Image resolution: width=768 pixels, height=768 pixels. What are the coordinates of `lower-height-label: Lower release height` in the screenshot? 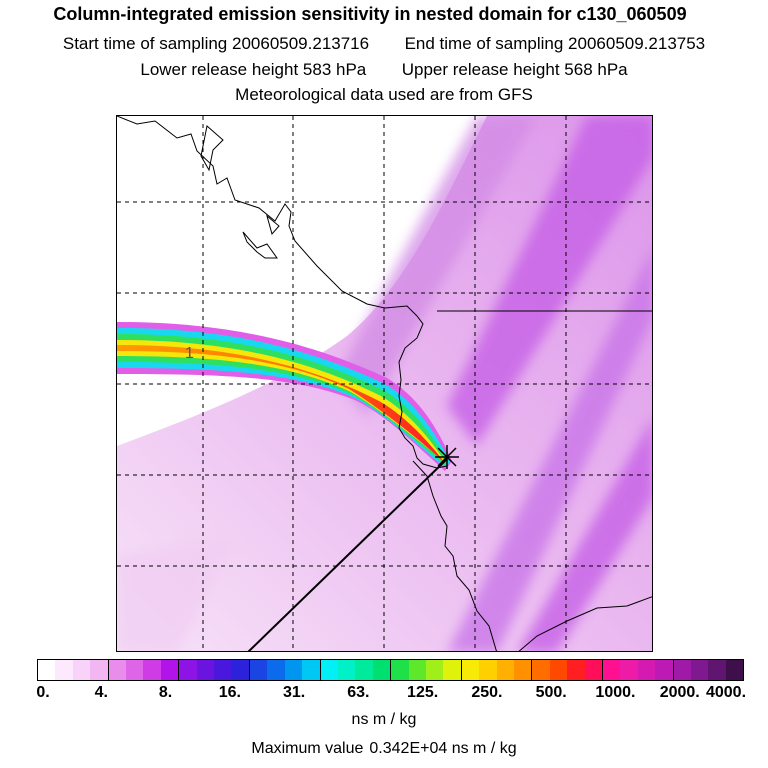 It's located at (219, 69).